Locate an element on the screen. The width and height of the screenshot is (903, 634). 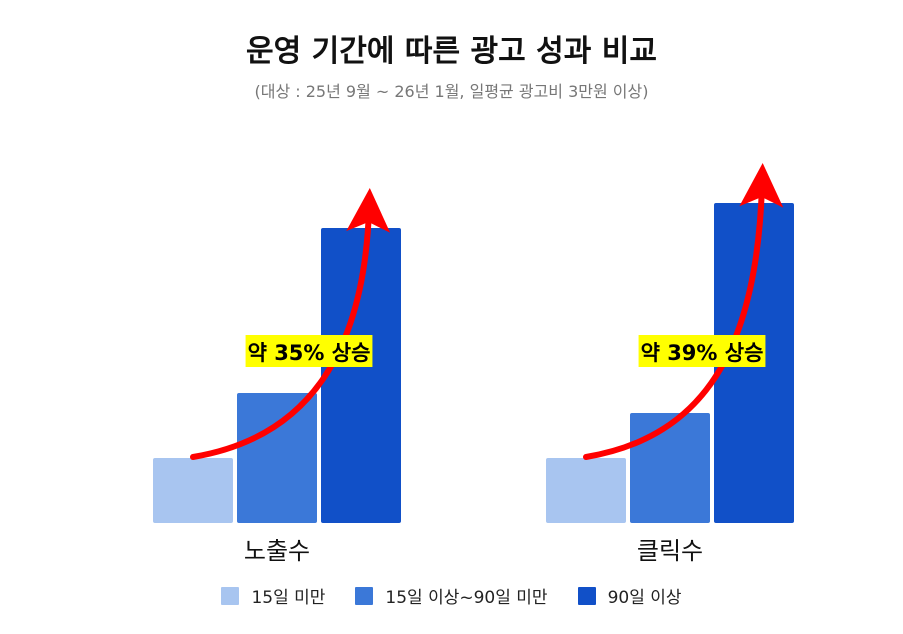
category-label: 노출수 is located at coordinates (277, 551).